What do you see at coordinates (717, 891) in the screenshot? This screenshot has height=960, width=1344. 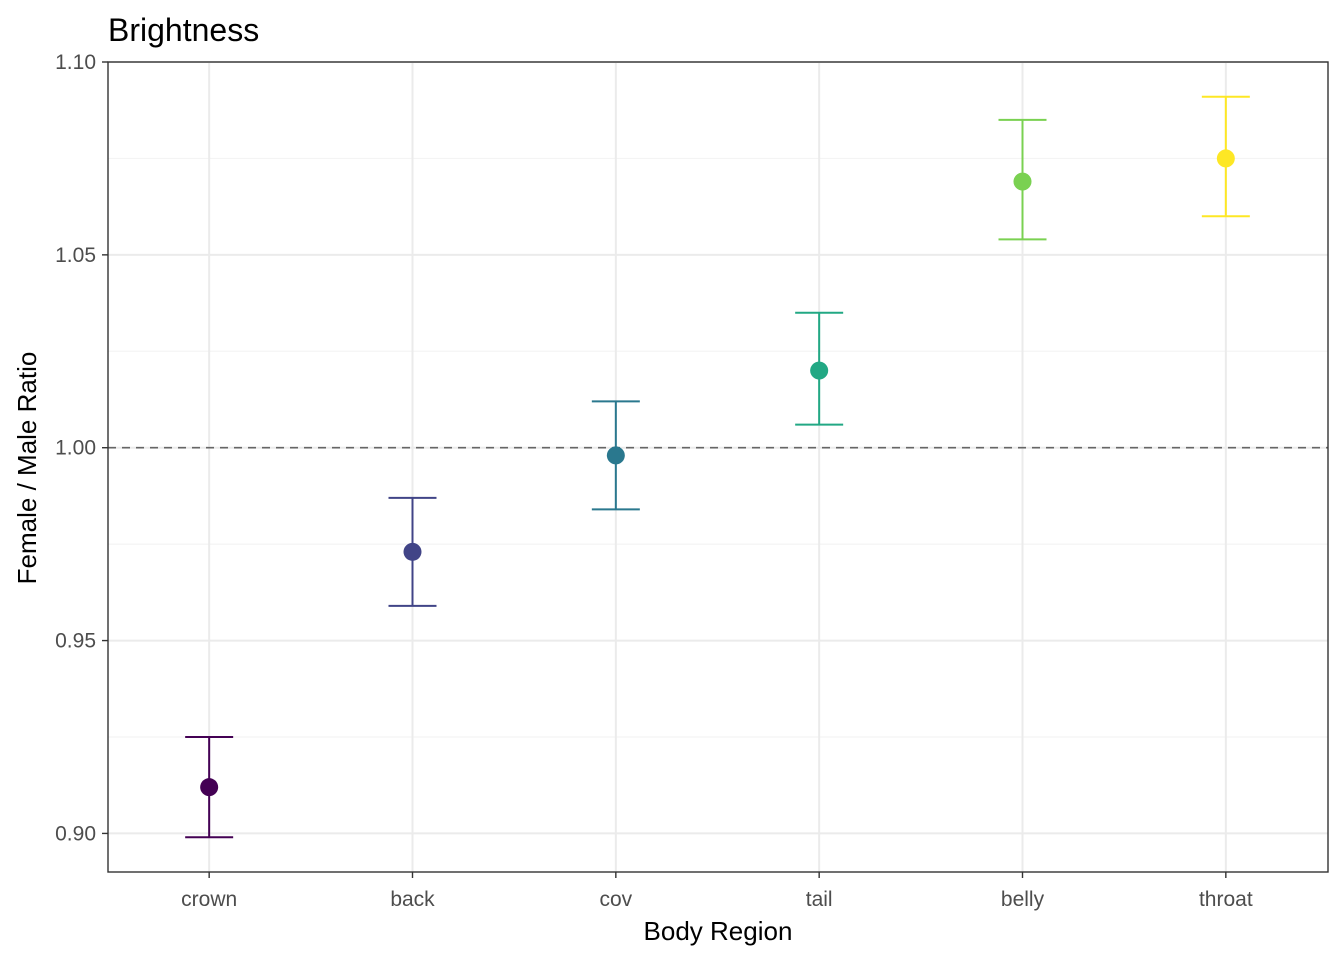 I see `x-axis-ticks: crown back cov tail belly throat` at bounding box center [717, 891].